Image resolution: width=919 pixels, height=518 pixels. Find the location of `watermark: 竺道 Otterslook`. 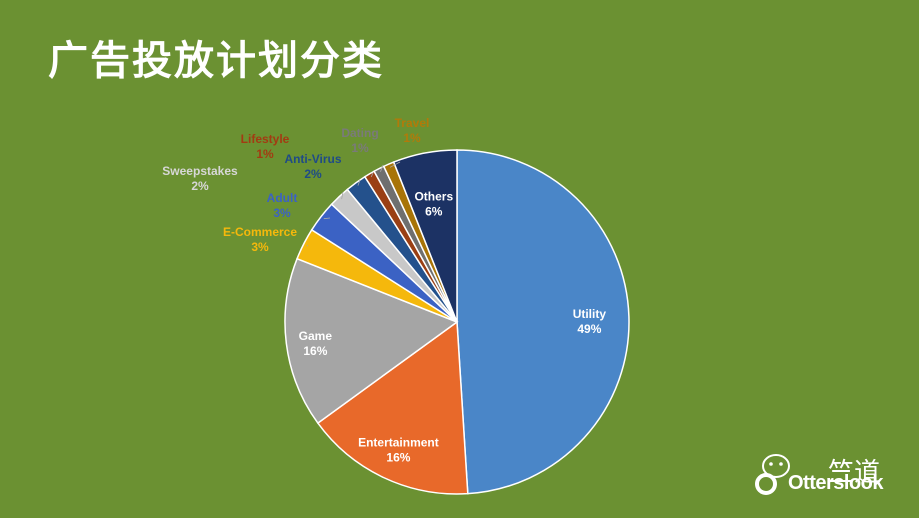

watermark: 竺道 Otterslook is located at coordinates (832, 474).